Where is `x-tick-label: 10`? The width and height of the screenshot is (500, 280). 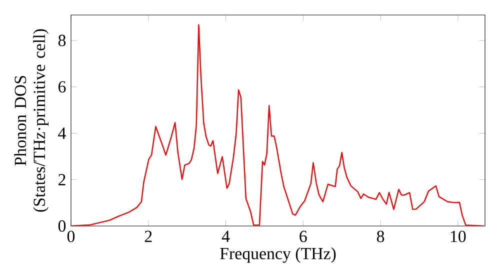 x-tick-label: 10 is located at coordinates (458, 236).